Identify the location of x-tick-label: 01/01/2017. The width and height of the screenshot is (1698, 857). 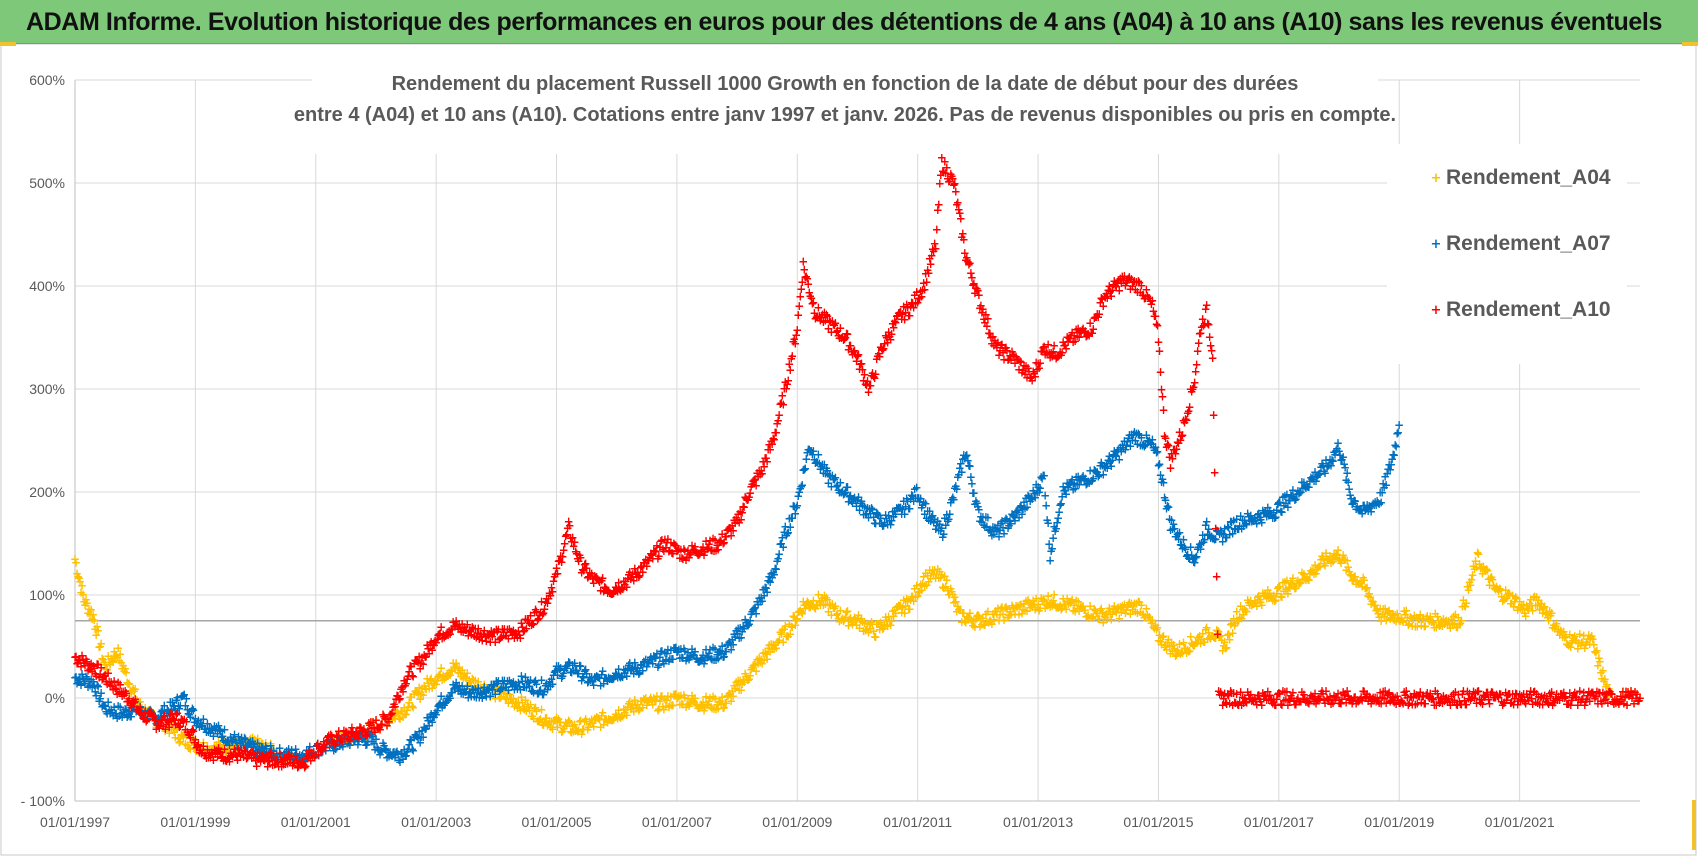
(1279, 822).